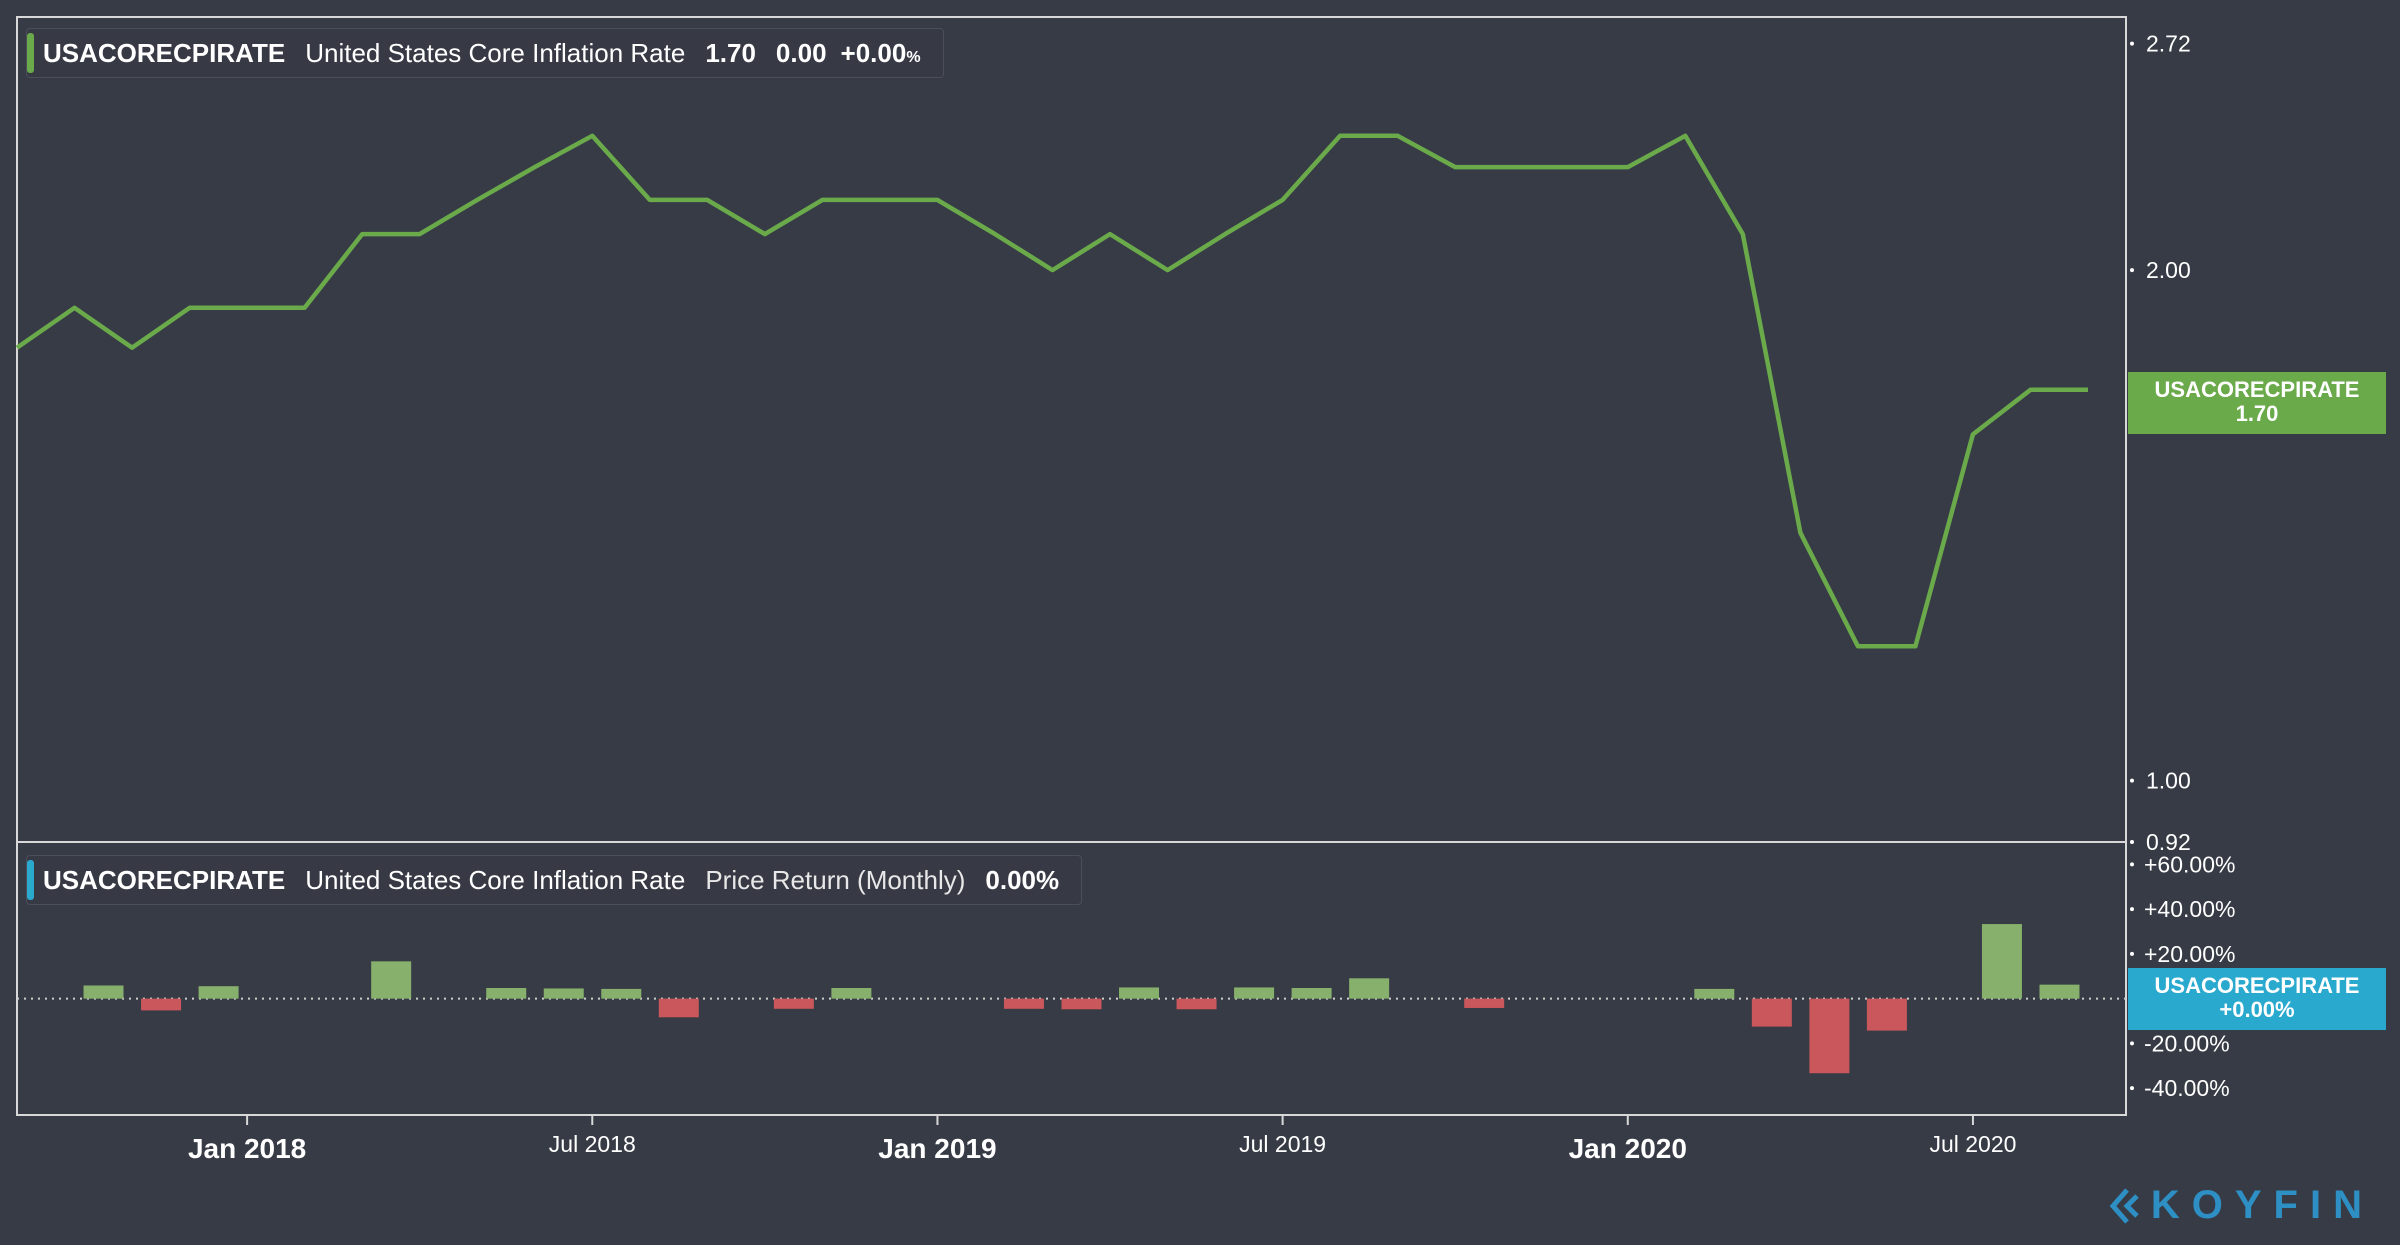 The height and width of the screenshot is (1245, 2400). Describe the element at coordinates (2187, 1088) in the screenshot. I see `lower-y-tick-label: -40.00%` at that location.